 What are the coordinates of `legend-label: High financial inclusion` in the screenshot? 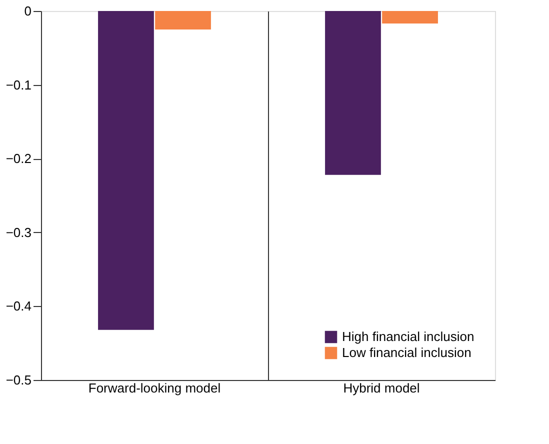 It's located at (408, 336).